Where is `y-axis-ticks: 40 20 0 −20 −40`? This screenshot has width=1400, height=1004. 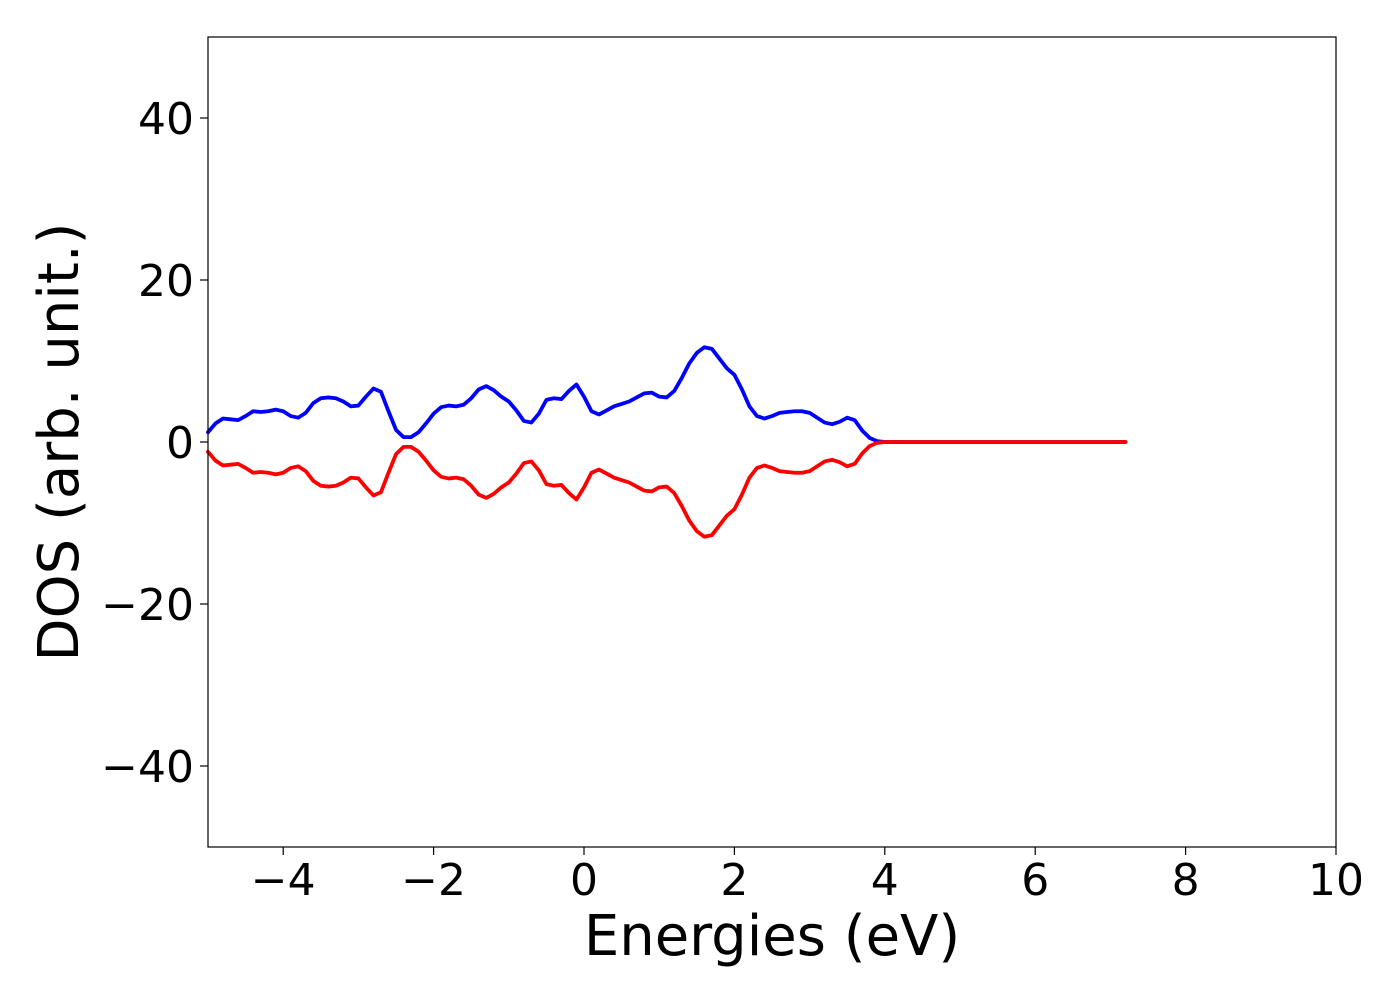
y-axis-ticks: 40 20 0 −20 −40 is located at coordinates (154, 443).